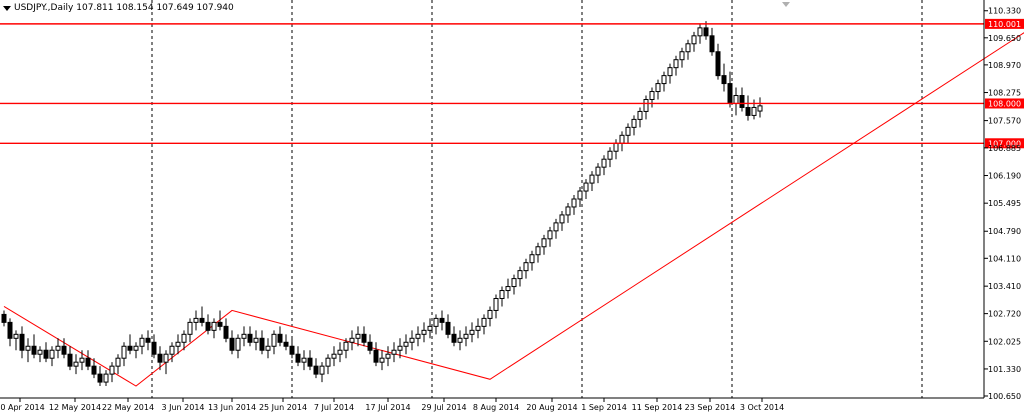 The height and width of the screenshot is (414, 1024). What do you see at coordinates (1004, 231) in the screenshot?
I see `y-tick-label: 104.790` at bounding box center [1004, 231].